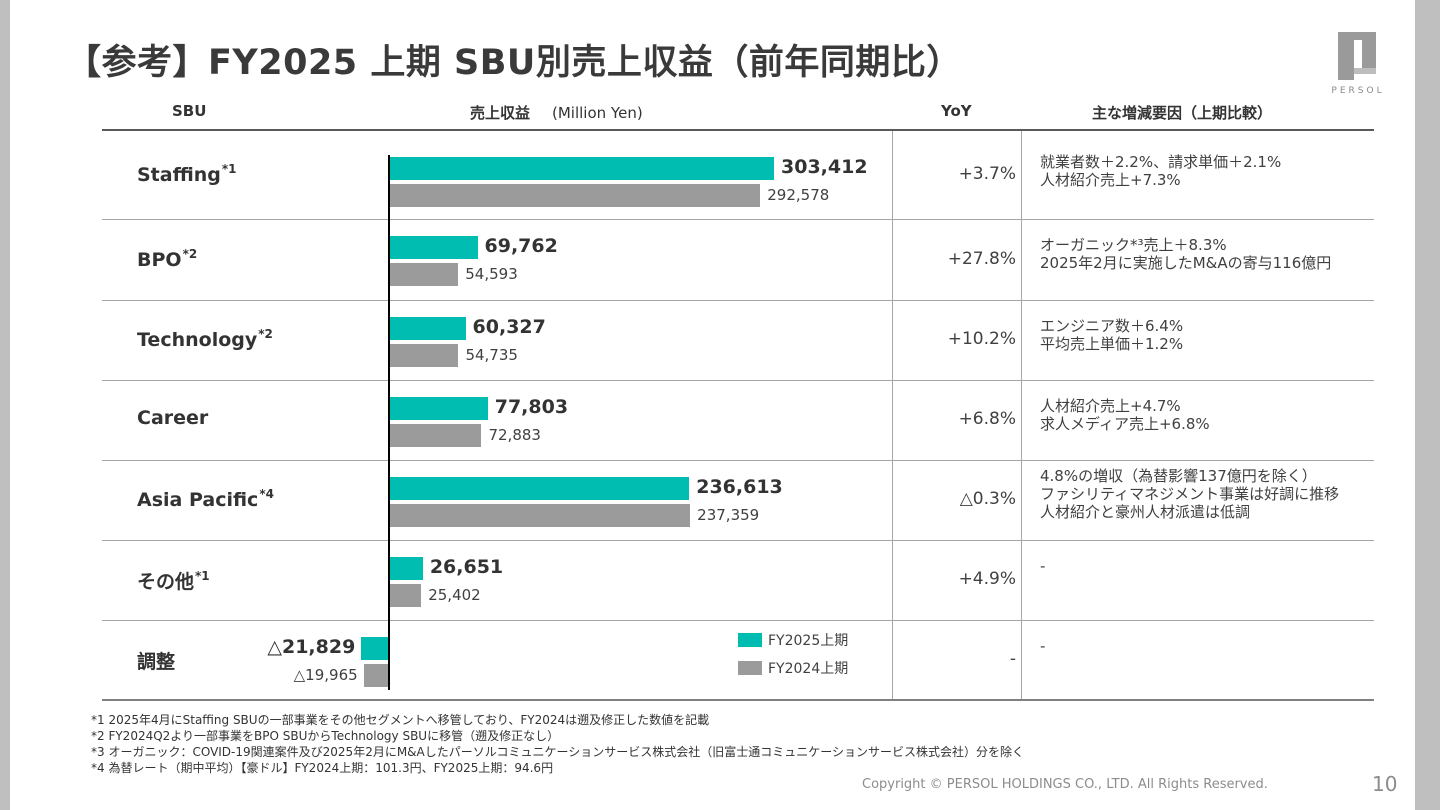 The image size is (1440, 810). Describe the element at coordinates (1133, 245) in the screenshot. I see `factor-text: オーガニック*³売上＋8.3%` at that location.